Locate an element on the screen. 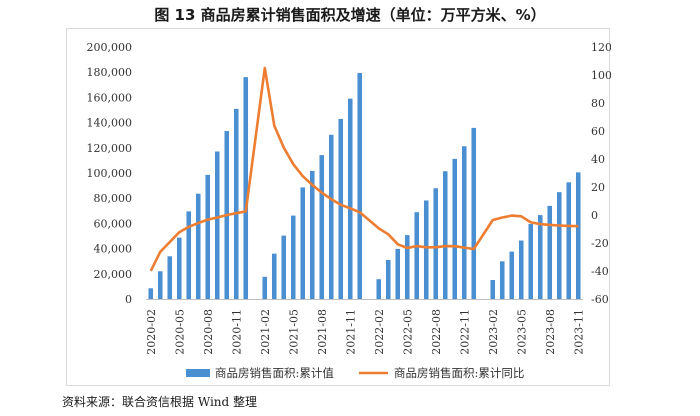 The image size is (700, 416). x-tick-label: 2023-11 is located at coordinates (578, 332).